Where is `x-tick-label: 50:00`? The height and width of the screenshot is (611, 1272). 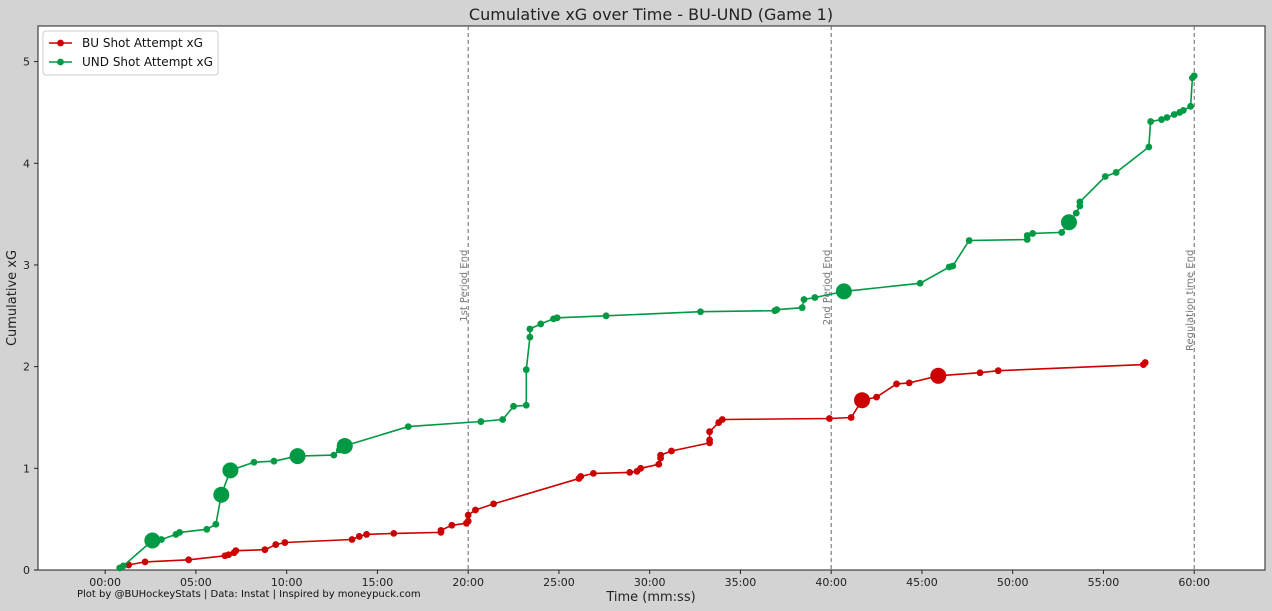 x-tick-label: 50:00 is located at coordinates (1013, 582).